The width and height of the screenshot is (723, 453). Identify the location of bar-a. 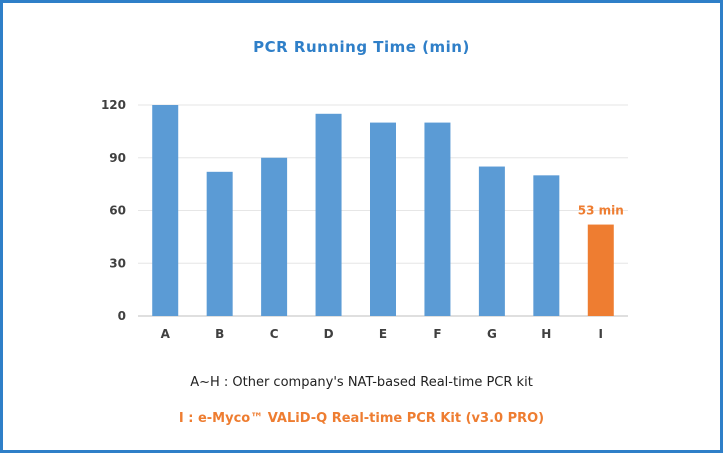
(165, 210).